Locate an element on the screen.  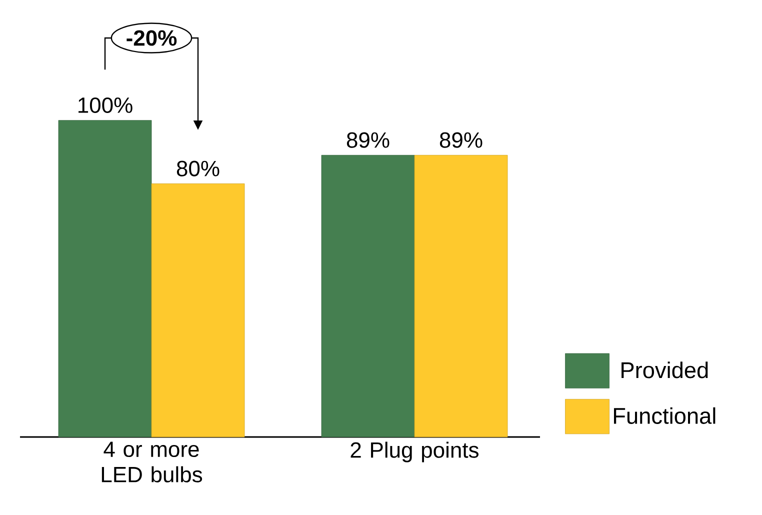
legend-label: Functional is located at coordinates (665, 415).